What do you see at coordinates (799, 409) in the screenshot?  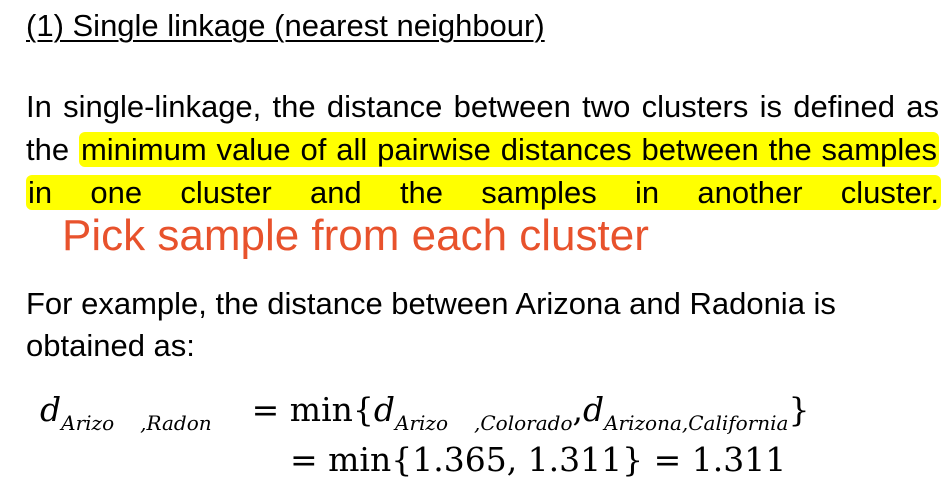 I see `close-brace: }` at bounding box center [799, 409].